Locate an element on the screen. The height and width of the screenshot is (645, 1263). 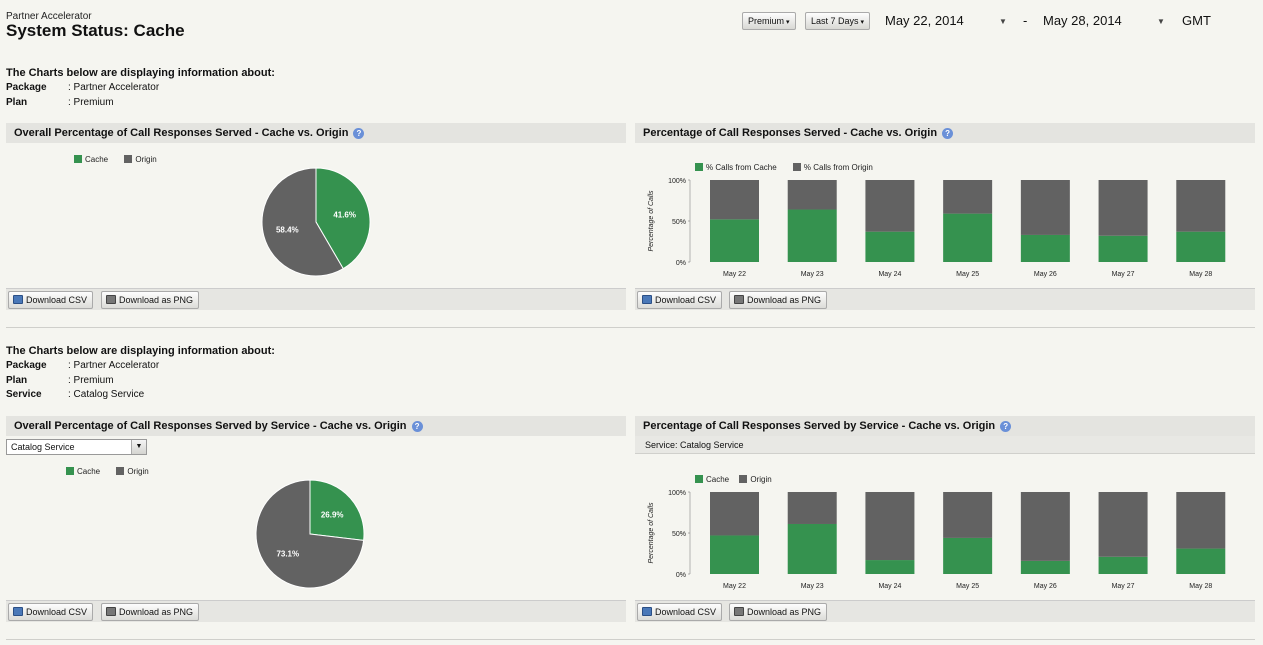
service-select-value: Catalog Service is located at coordinates (43, 447).